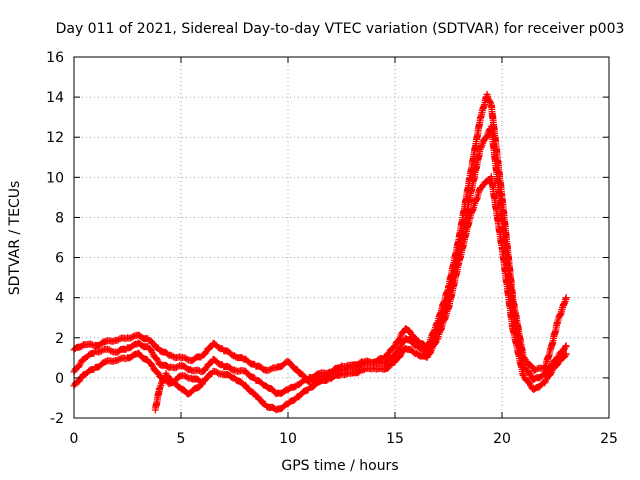 The width and height of the screenshot is (640, 480). What do you see at coordinates (59, 299) in the screenshot?
I see `y-tick-label: 4` at bounding box center [59, 299].